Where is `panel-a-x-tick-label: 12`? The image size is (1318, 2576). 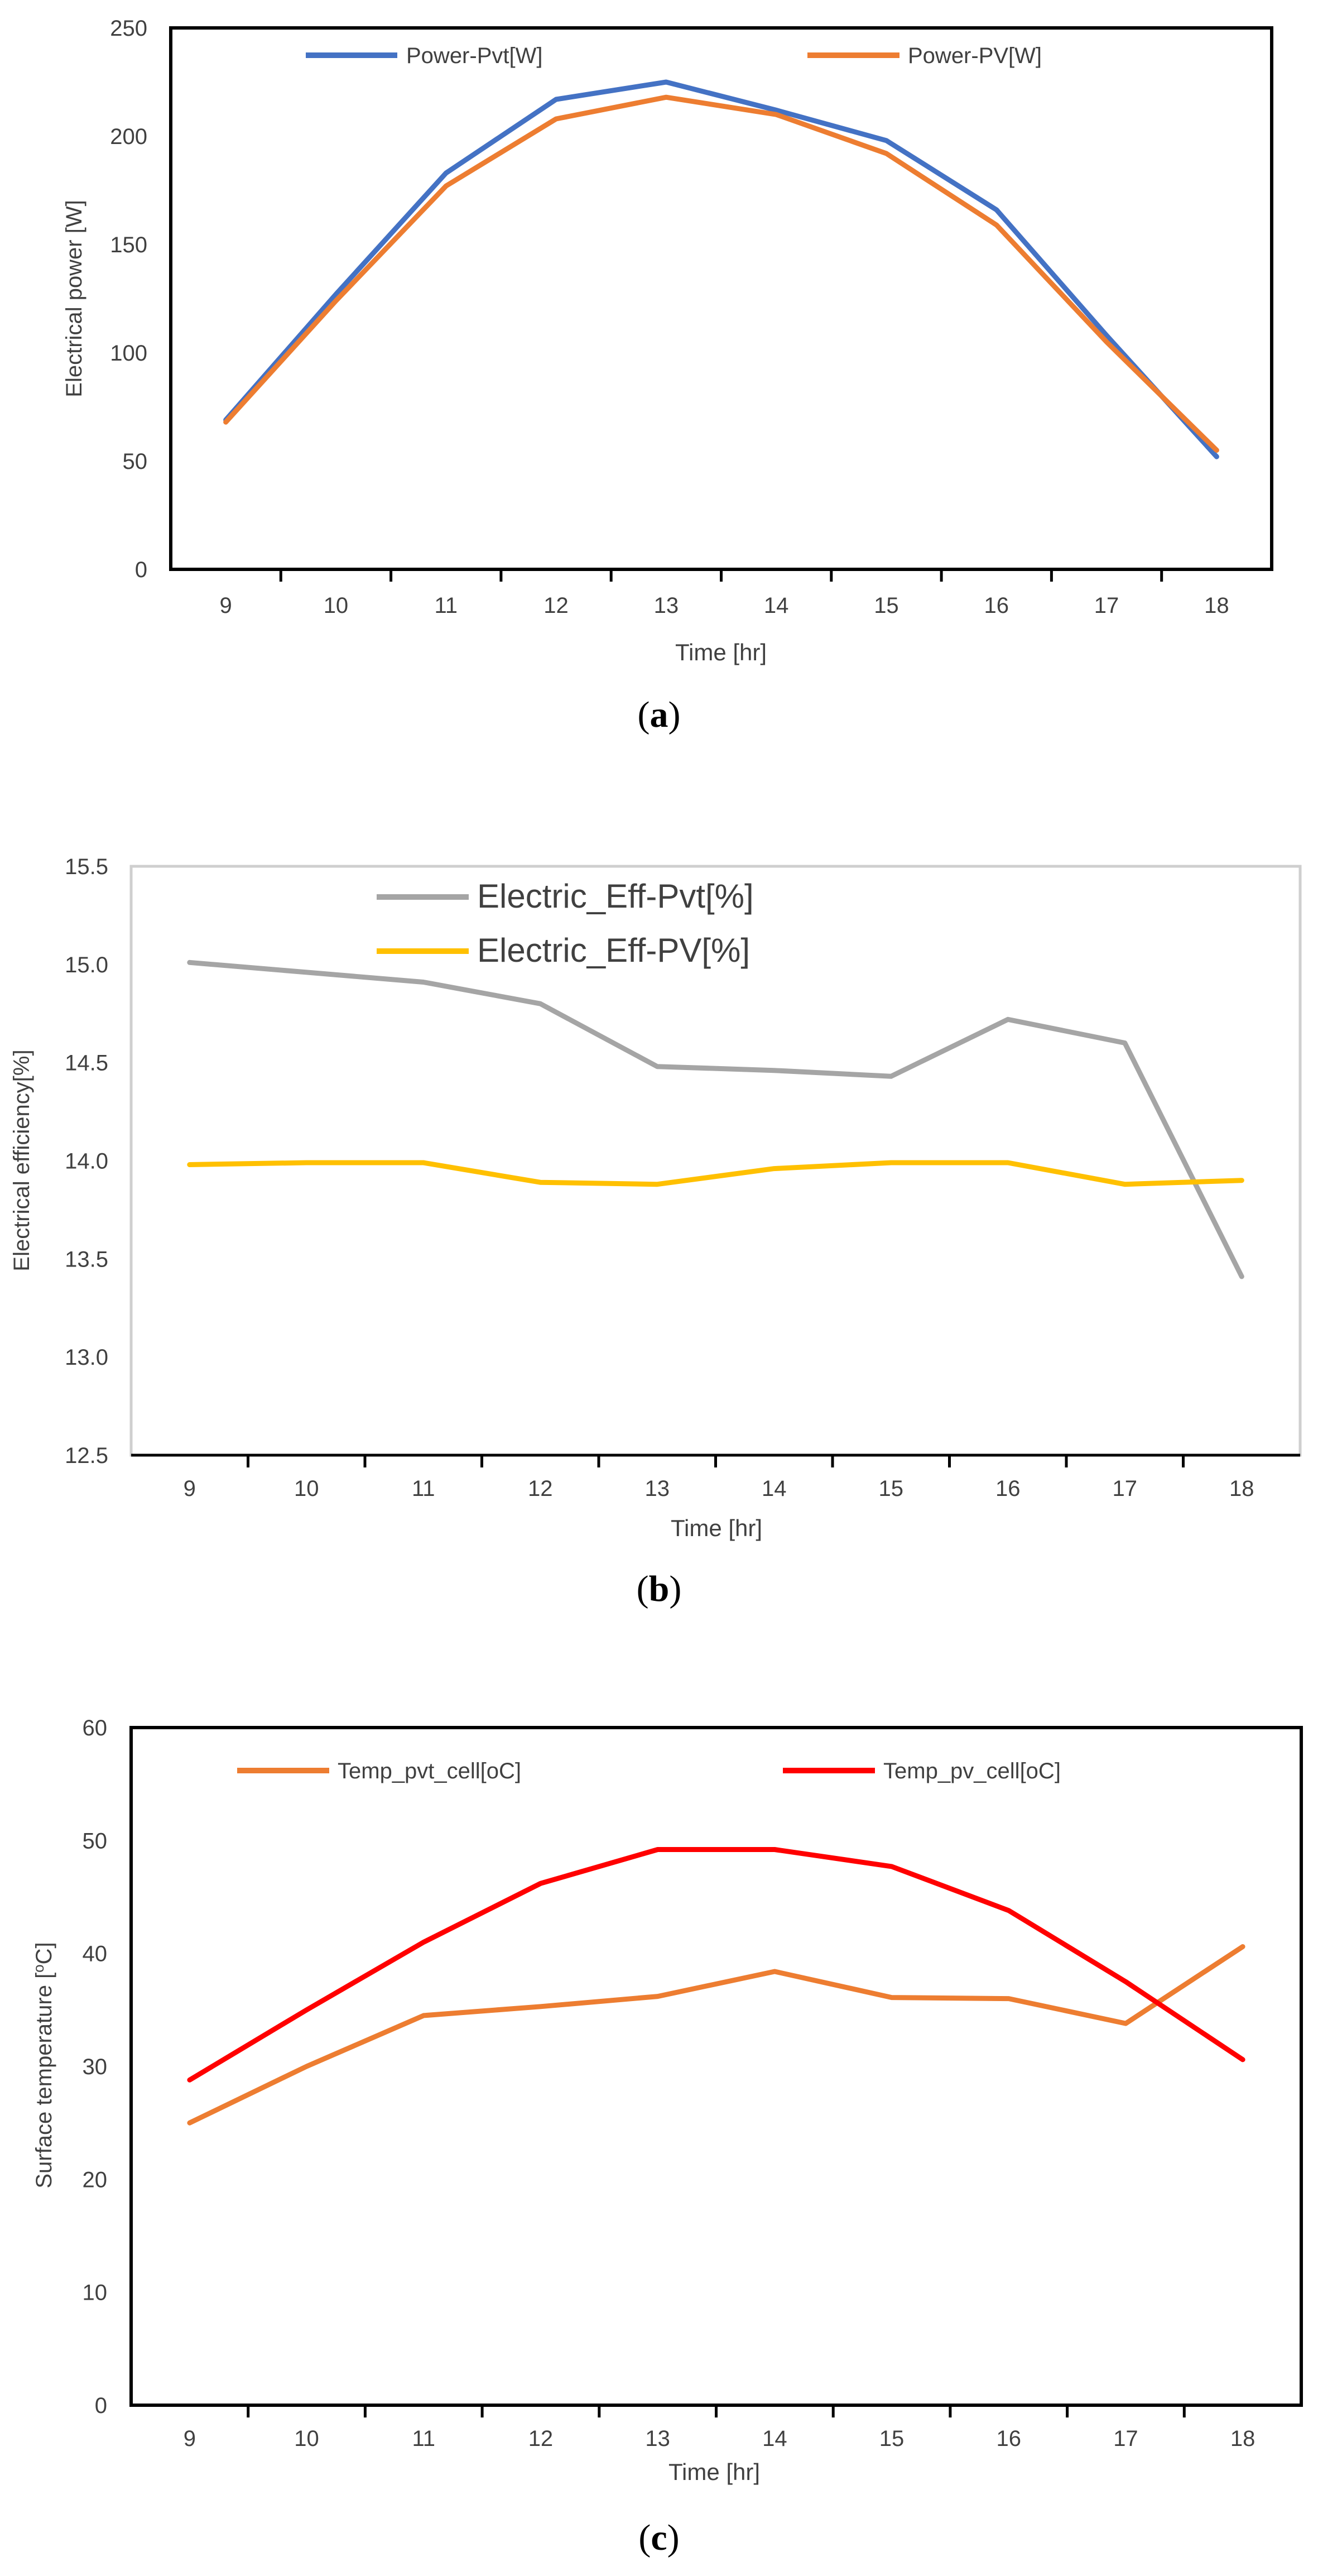 panel-a-x-tick-label: 12 is located at coordinates (556, 605).